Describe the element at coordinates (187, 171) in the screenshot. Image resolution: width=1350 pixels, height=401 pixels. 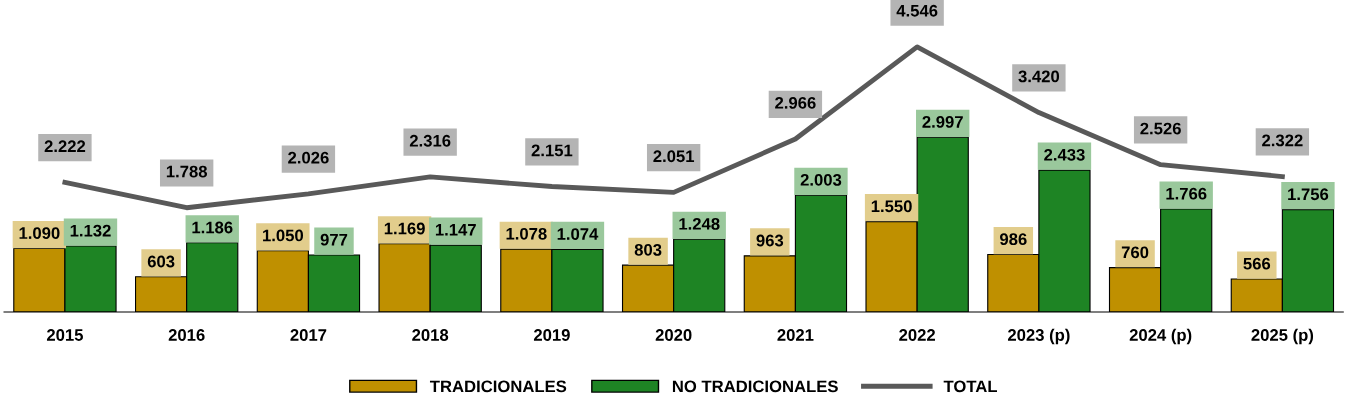
I see `data-label: 1.788` at that location.